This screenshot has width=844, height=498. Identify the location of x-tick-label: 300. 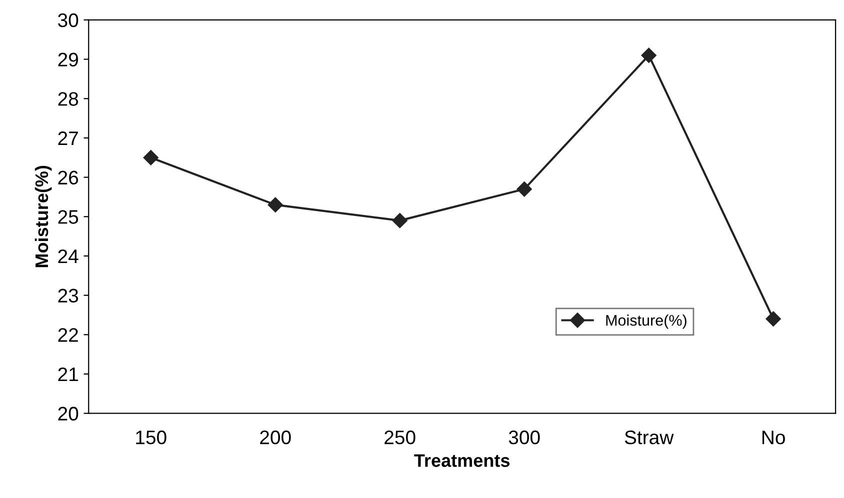
(524, 437).